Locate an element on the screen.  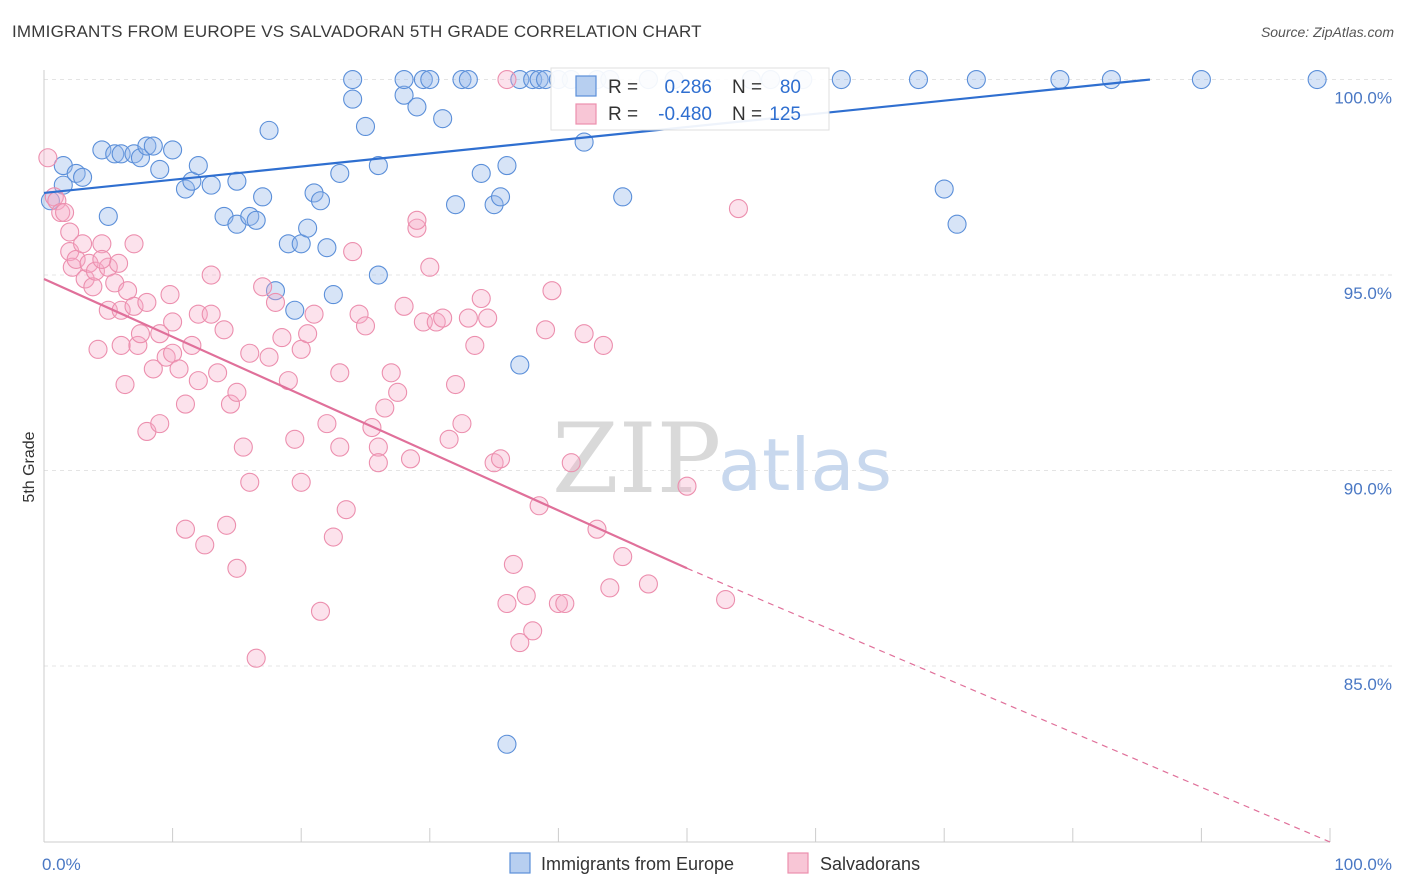
stats-n-value-salvadoran: 125 is located at coordinates (785, 114).